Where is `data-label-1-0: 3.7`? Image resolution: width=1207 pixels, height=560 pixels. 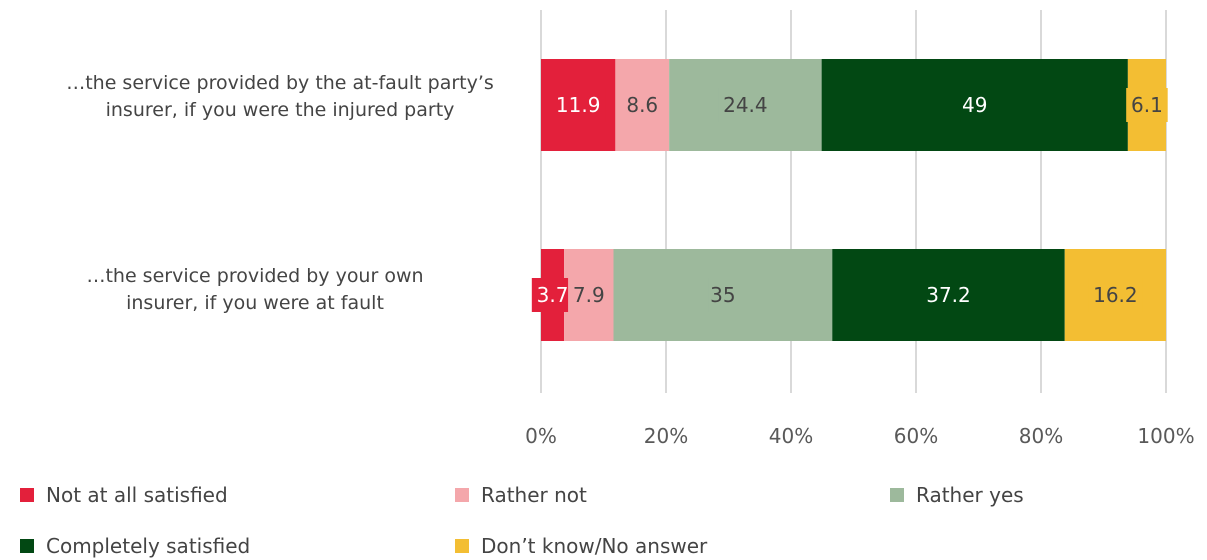
data-label-1-0: 3.7 is located at coordinates (553, 295).